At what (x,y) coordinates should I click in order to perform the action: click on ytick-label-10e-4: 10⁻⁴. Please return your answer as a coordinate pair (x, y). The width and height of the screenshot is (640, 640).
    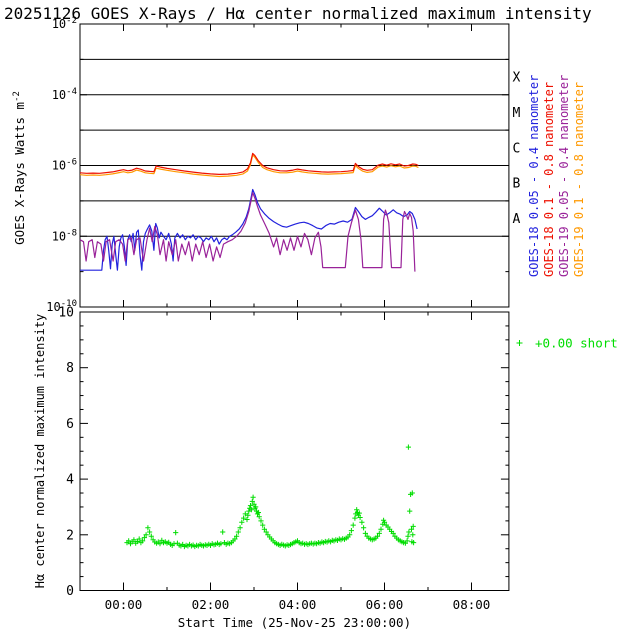
    Looking at the image, I should click on (64, 94).